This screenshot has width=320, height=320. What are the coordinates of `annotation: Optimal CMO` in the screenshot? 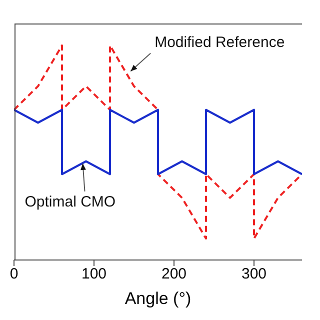 It's located at (70, 201).